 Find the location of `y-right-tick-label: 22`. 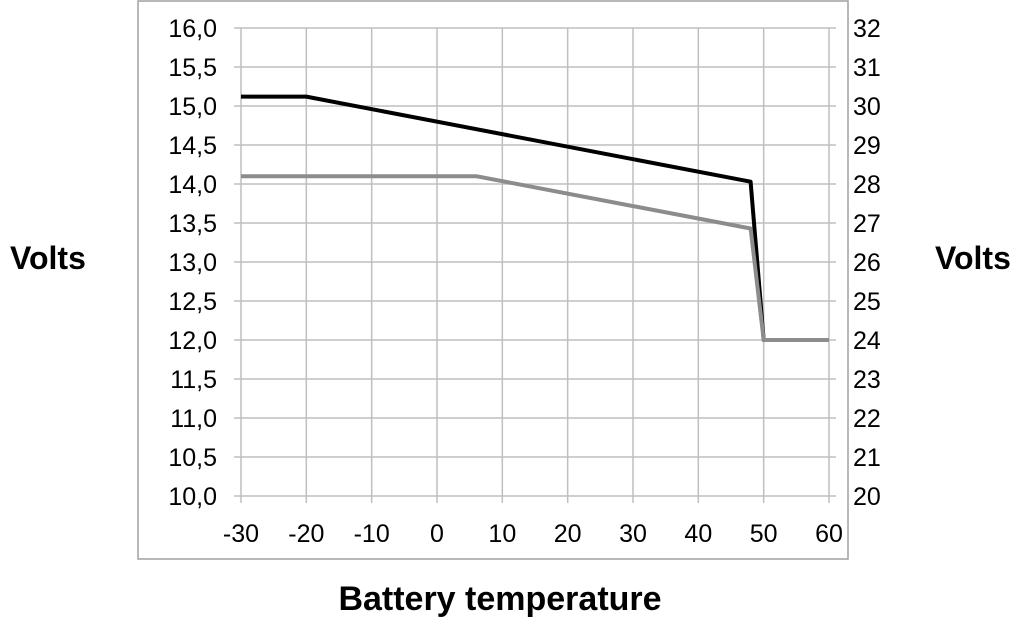

y-right-tick-label: 22 is located at coordinates (867, 419).